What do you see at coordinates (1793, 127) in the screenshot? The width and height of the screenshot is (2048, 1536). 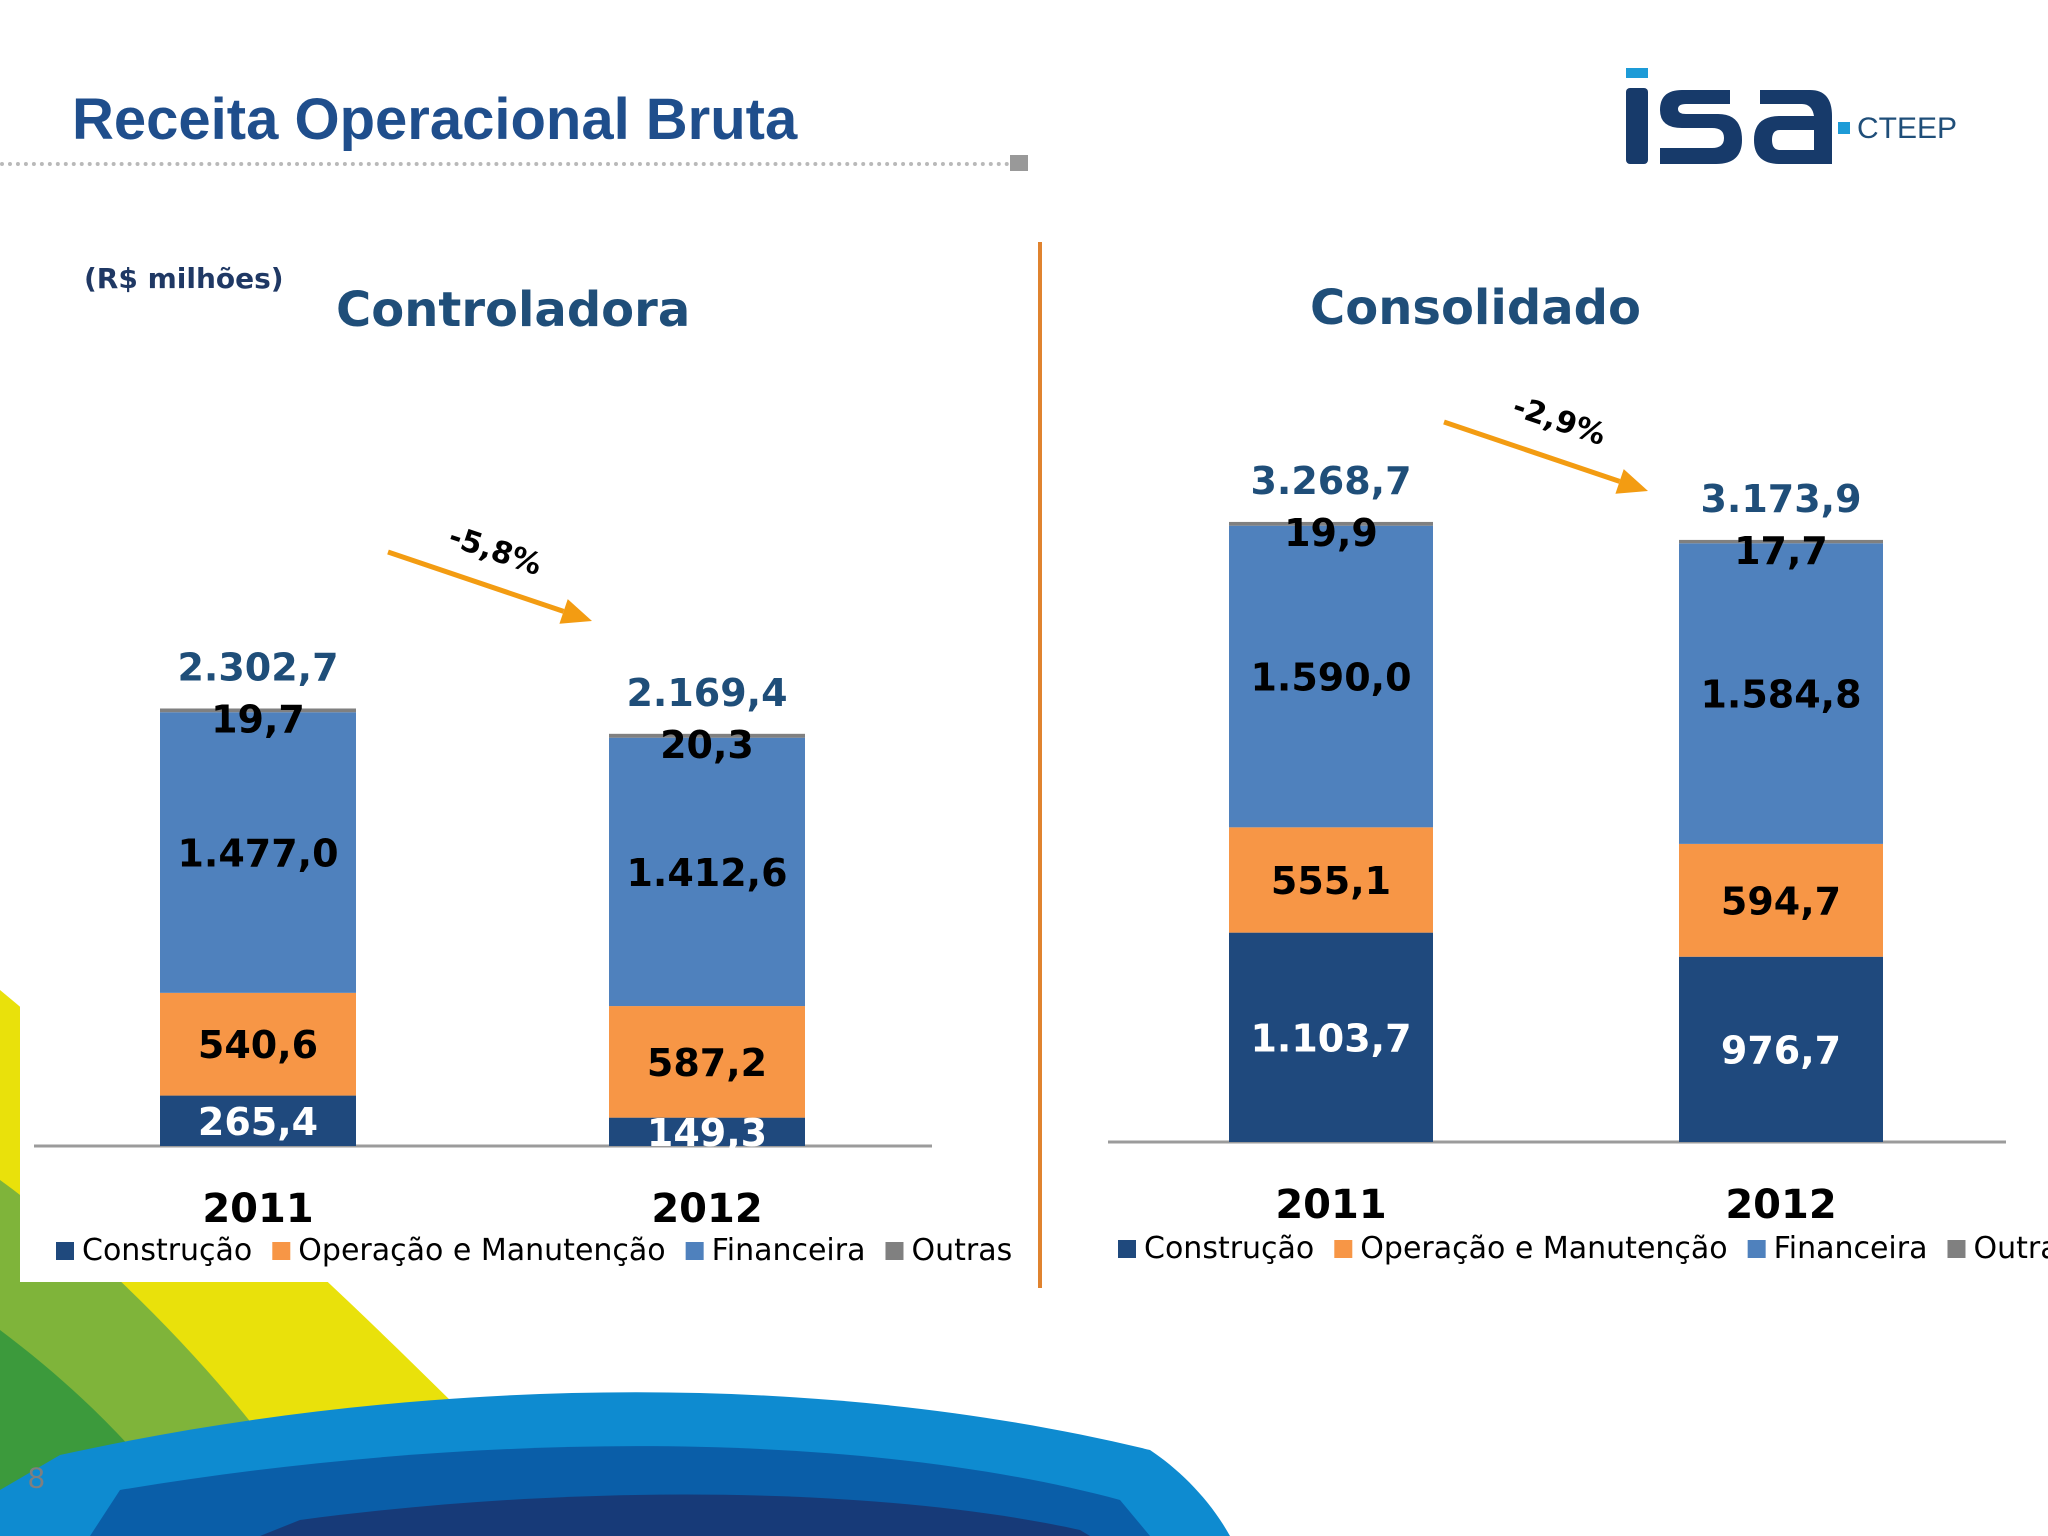 I see `logo-a-shape` at bounding box center [1793, 127].